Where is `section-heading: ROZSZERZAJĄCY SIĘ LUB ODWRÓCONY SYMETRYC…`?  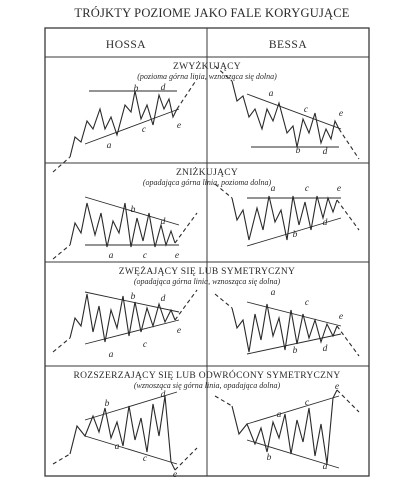 section-heading: ROZSZERZAJĄCY SIĘ LUB ODWRÓCONY SYMETRYC… is located at coordinates (206, 375).